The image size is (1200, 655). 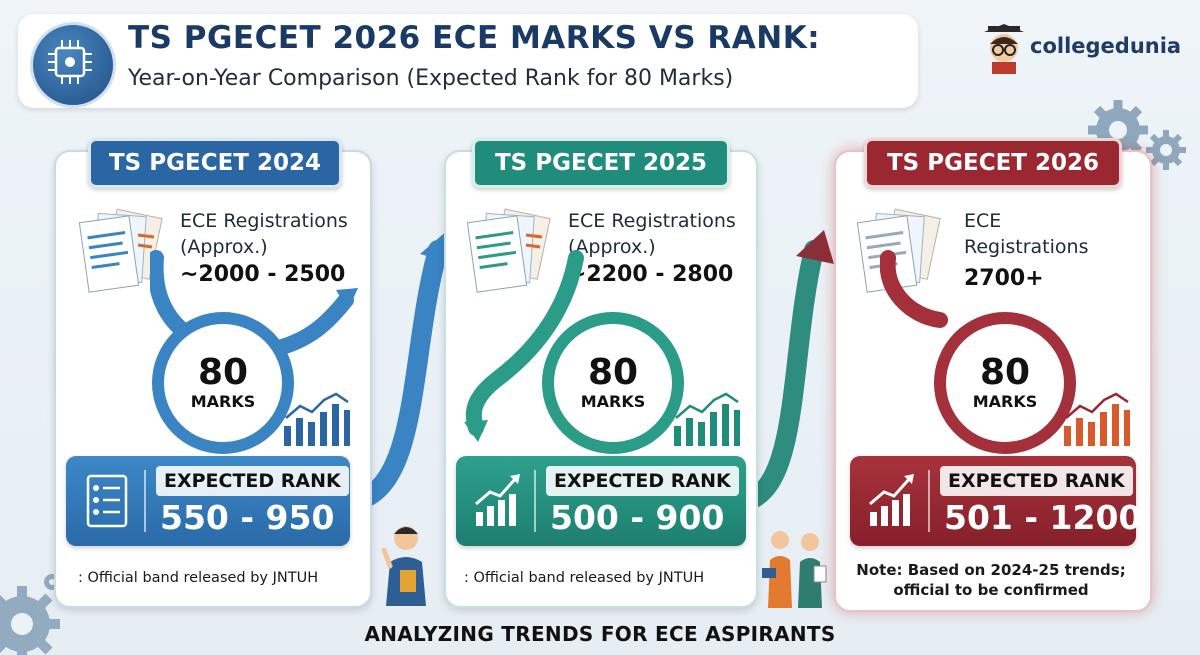 I want to click on expected-rank-box-2026: EXPECTED RANK 501 - 1200, so click(x=995, y=501).